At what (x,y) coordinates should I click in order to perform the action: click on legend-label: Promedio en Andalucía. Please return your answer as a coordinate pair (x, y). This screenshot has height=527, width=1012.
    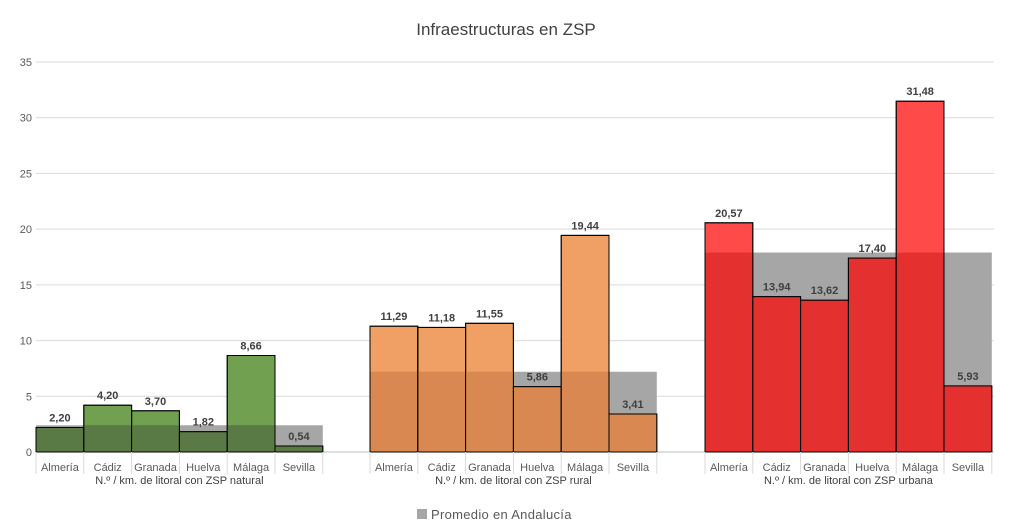
    Looking at the image, I should click on (501, 514).